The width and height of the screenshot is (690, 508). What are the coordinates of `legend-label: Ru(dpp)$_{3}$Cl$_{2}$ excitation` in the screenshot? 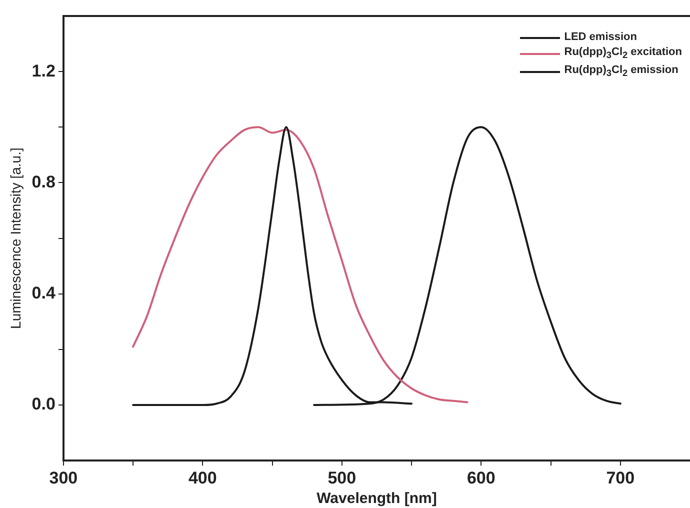 It's located at (623, 53).